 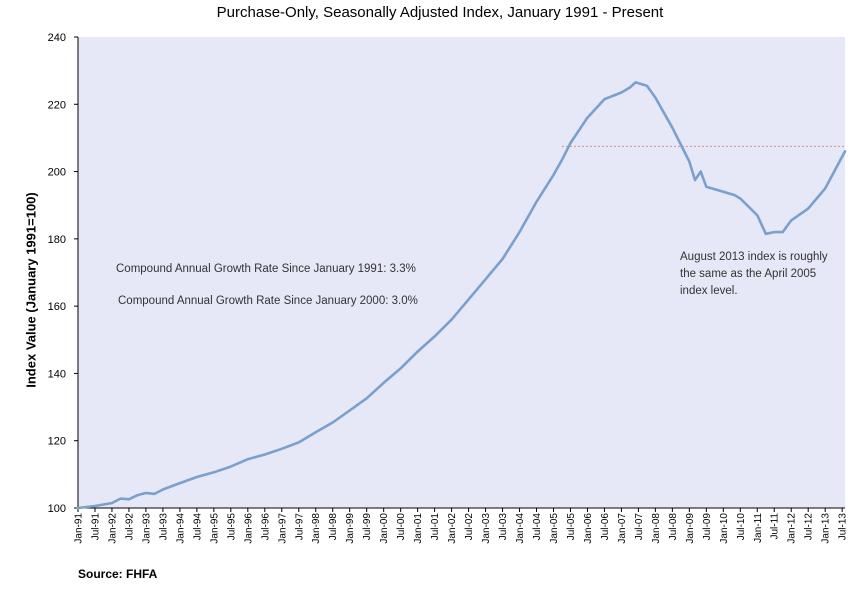 I want to click on x-tick-label: Jan-93, so click(x=146, y=528).